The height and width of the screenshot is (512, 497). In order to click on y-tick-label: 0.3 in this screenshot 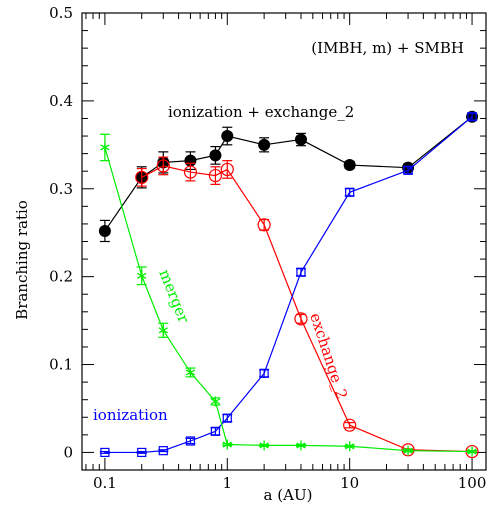, I will do `click(61, 189)`.